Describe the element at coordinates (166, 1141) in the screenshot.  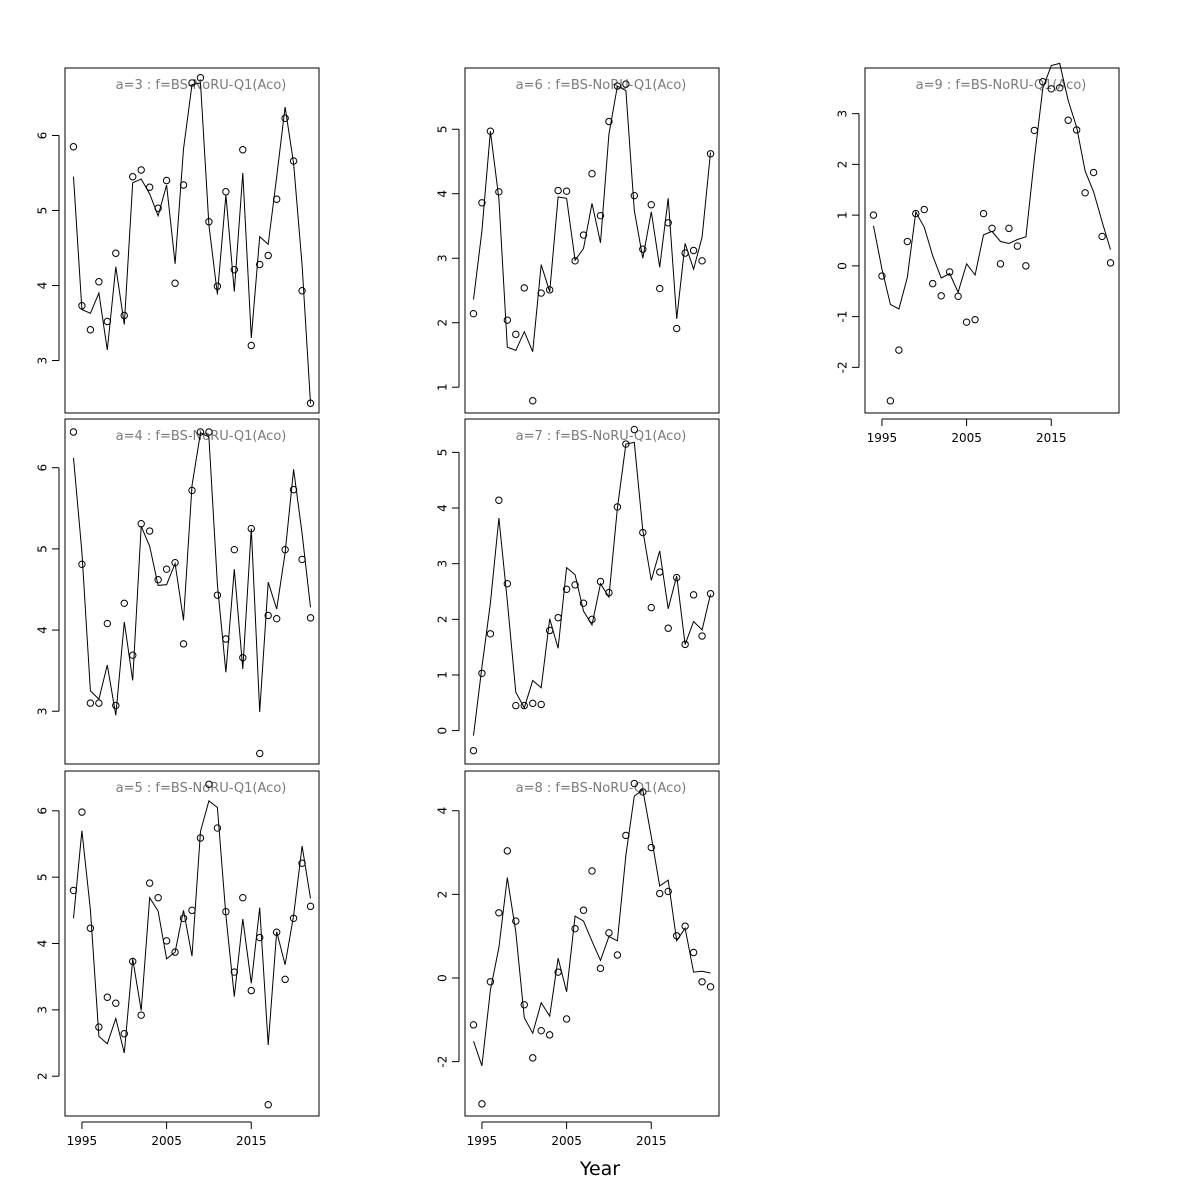
I see `x-tick-label: 2005` at that location.